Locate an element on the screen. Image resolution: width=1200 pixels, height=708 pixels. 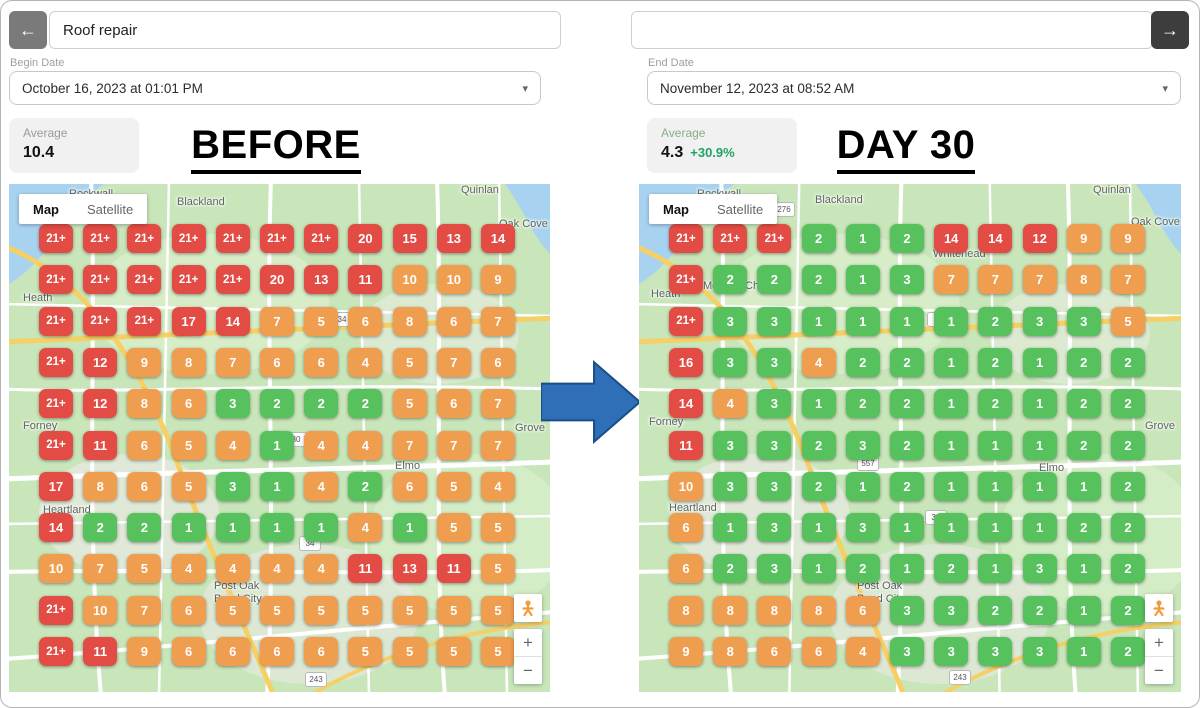
rank-marker: 20 is located at coordinates (365, 238).